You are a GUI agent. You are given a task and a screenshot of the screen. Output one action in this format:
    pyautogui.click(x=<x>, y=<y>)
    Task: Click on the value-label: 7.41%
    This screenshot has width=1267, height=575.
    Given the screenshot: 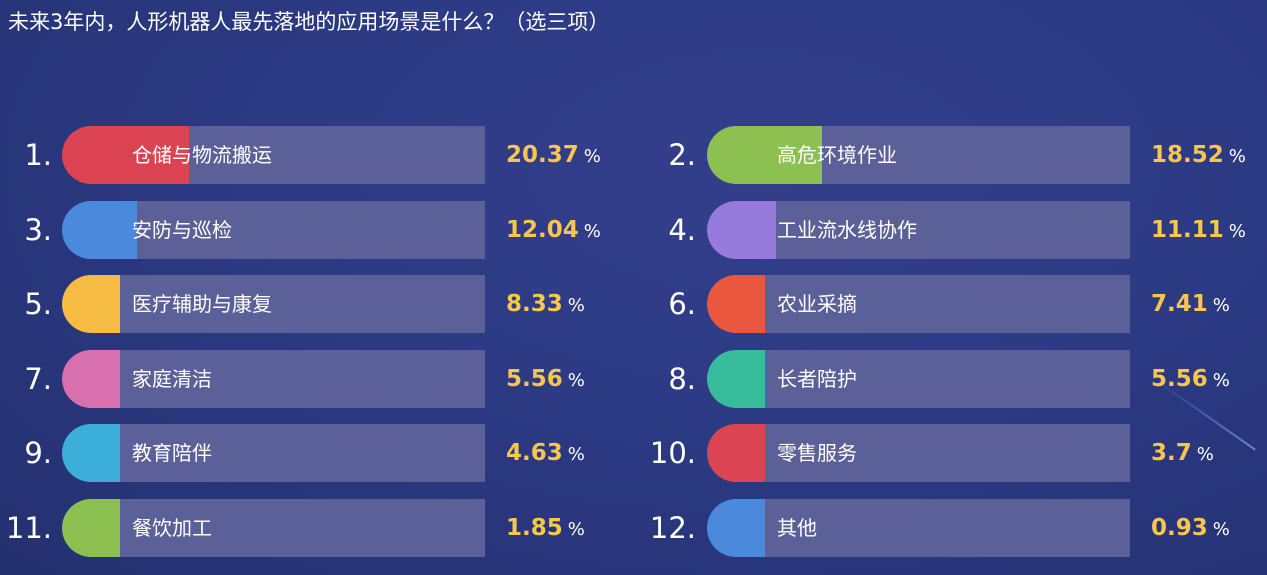 What is the action you would take?
    pyautogui.click(x=1190, y=304)
    